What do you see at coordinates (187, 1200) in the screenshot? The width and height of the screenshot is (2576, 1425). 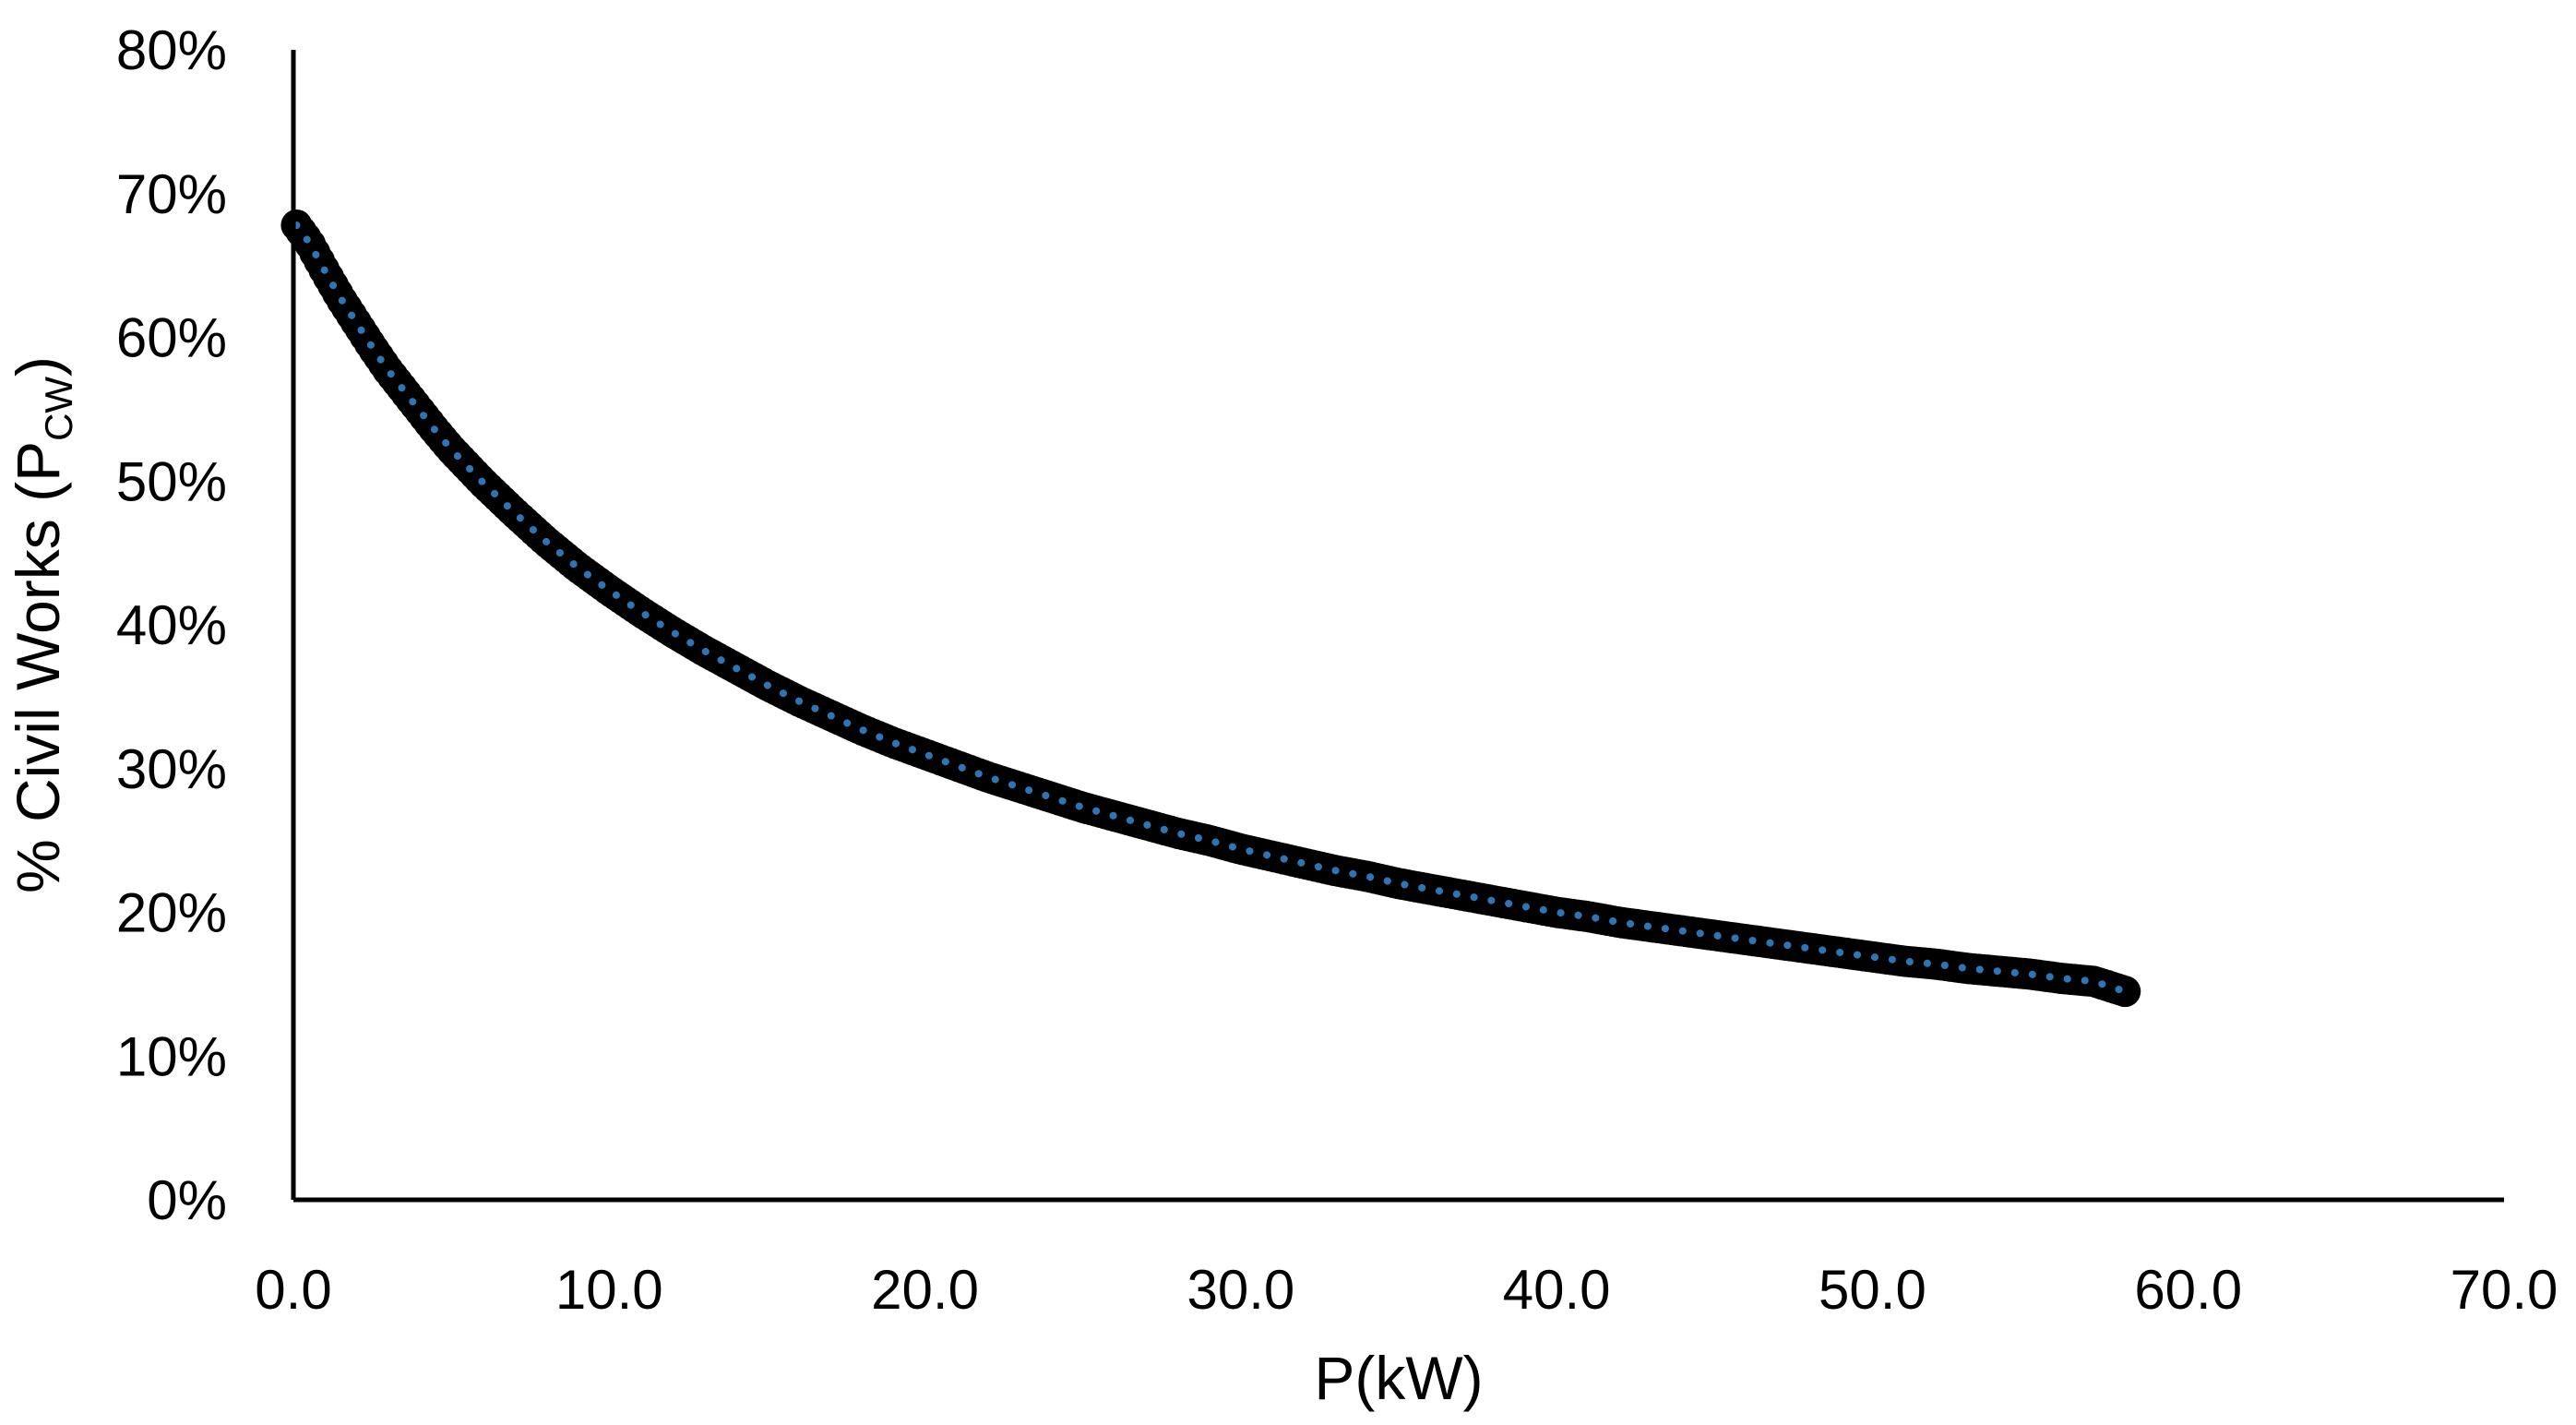 I see `y-tick-label: 0%` at bounding box center [187, 1200].